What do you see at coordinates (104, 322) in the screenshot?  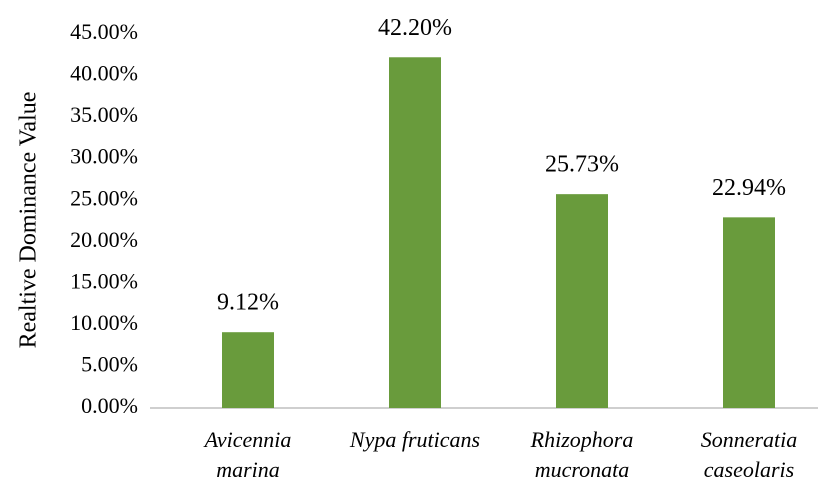 I see `y-tick-label: 10.00%` at bounding box center [104, 322].